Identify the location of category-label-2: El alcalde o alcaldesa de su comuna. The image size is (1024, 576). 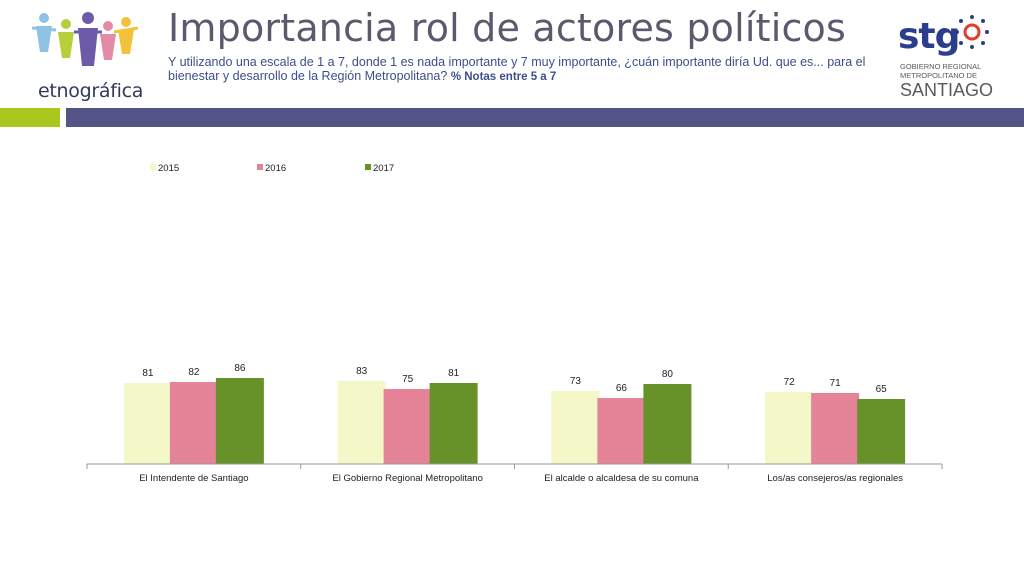
(621, 478).